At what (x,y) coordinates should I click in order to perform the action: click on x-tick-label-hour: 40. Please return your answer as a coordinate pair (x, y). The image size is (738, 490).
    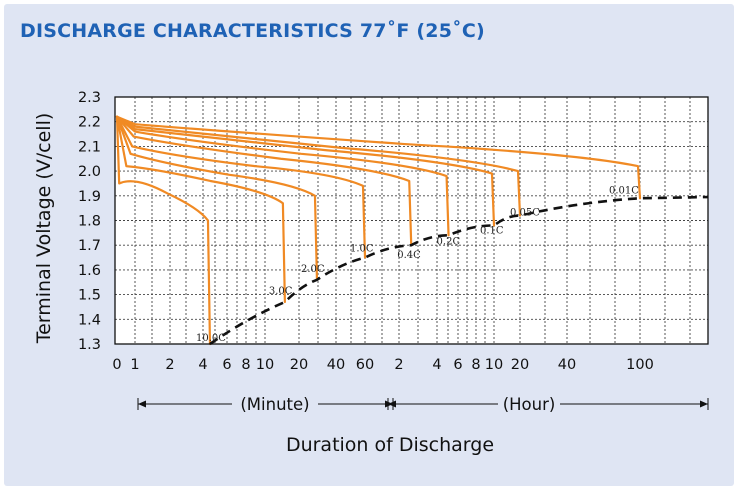
    Looking at the image, I should click on (567, 365).